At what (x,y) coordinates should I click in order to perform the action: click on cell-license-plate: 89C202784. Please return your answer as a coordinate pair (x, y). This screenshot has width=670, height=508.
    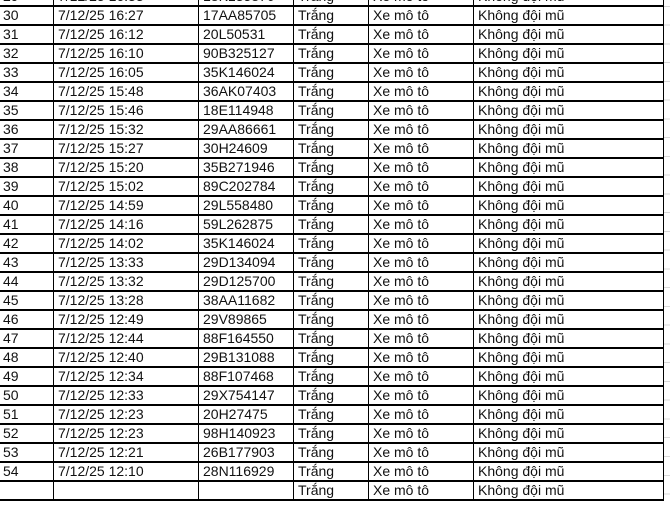
    Looking at the image, I should click on (246, 188).